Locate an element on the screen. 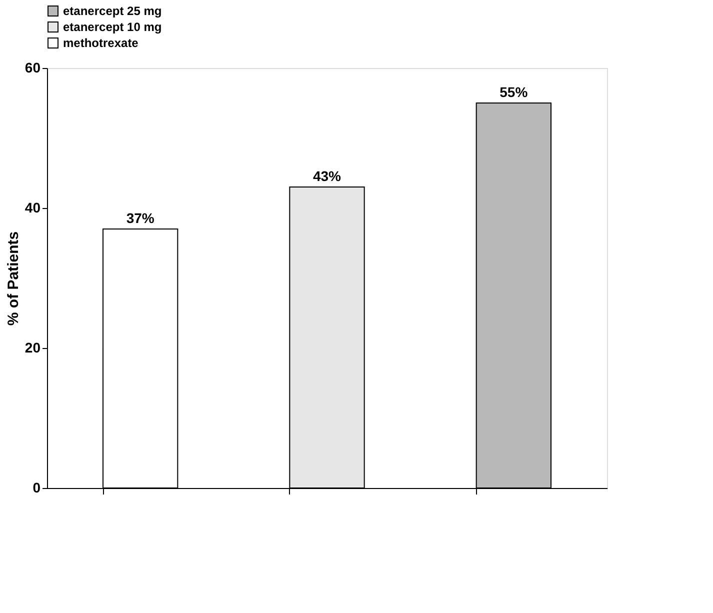 The image size is (713, 613). y-tick-label: 20 is located at coordinates (32, 348).